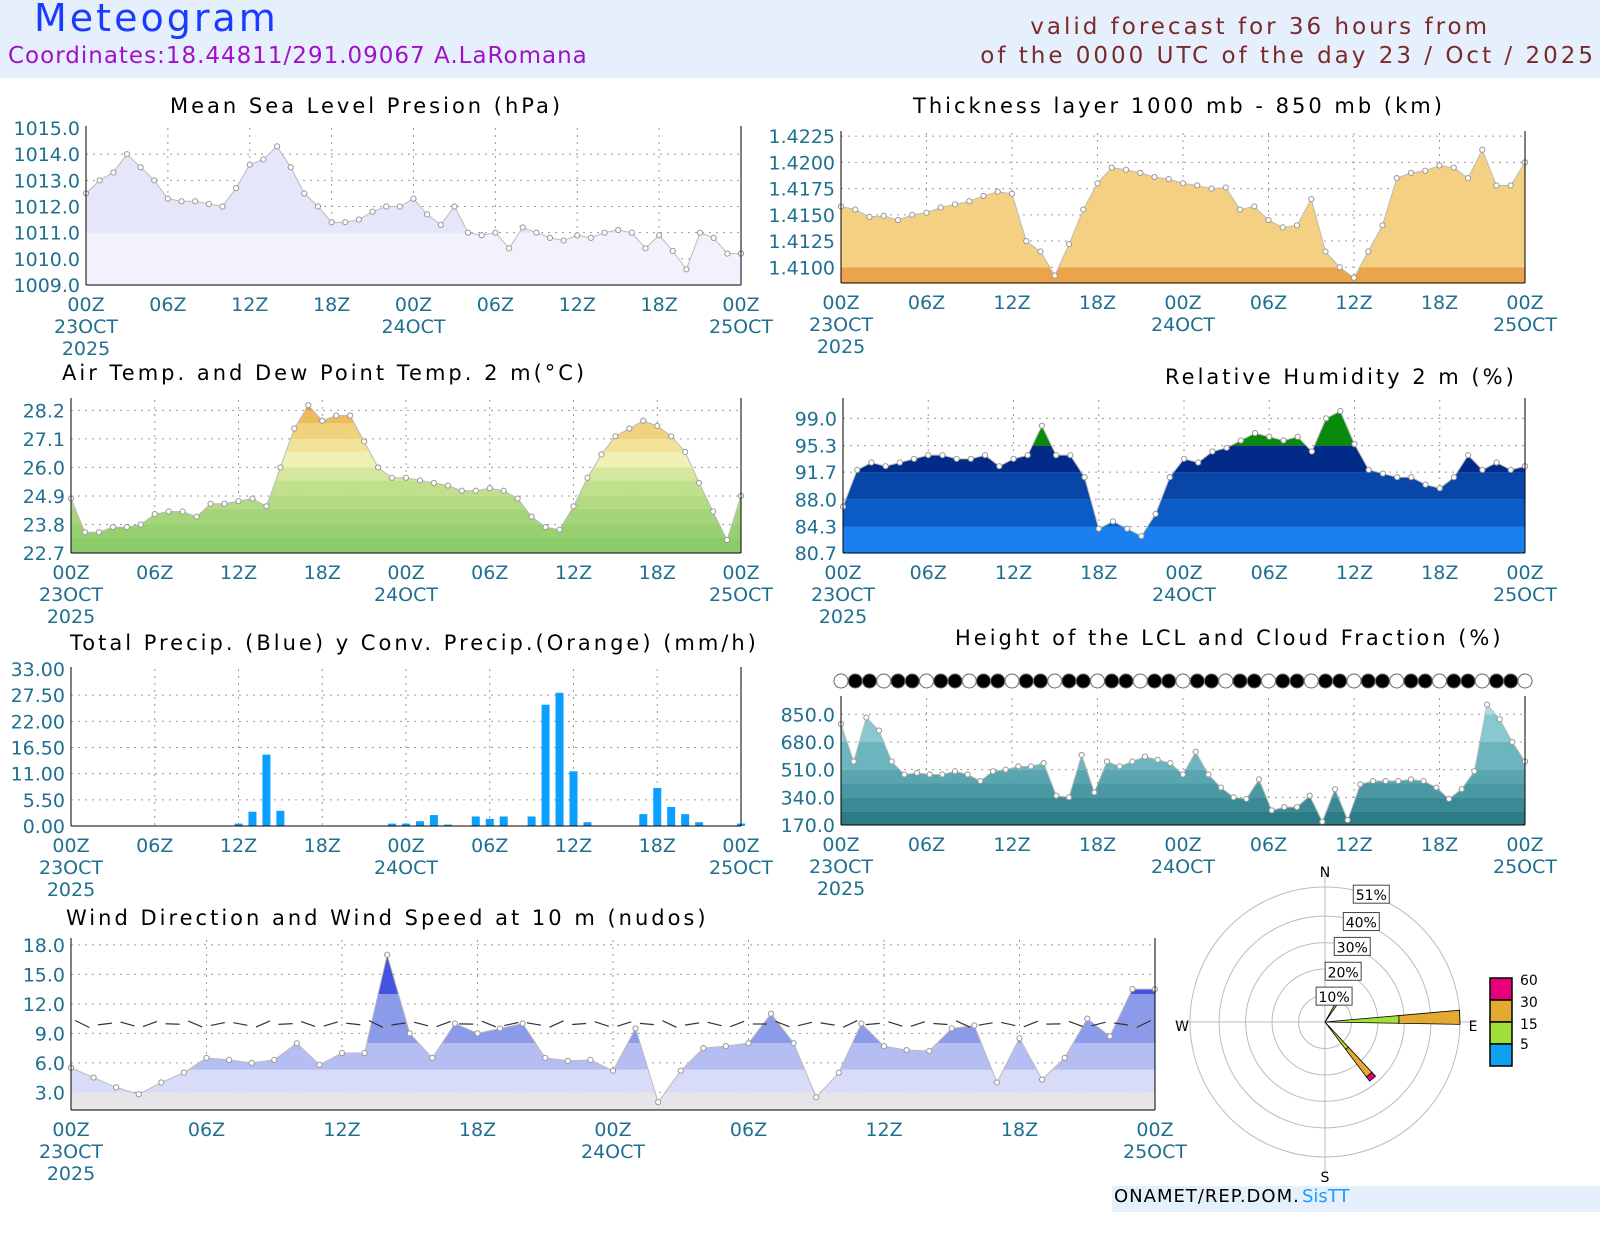 This screenshot has width=1600, height=1236. I want to click on thickness-title: Thickness layer 1000 mb - 850 mb (km), so click(1179, 106).